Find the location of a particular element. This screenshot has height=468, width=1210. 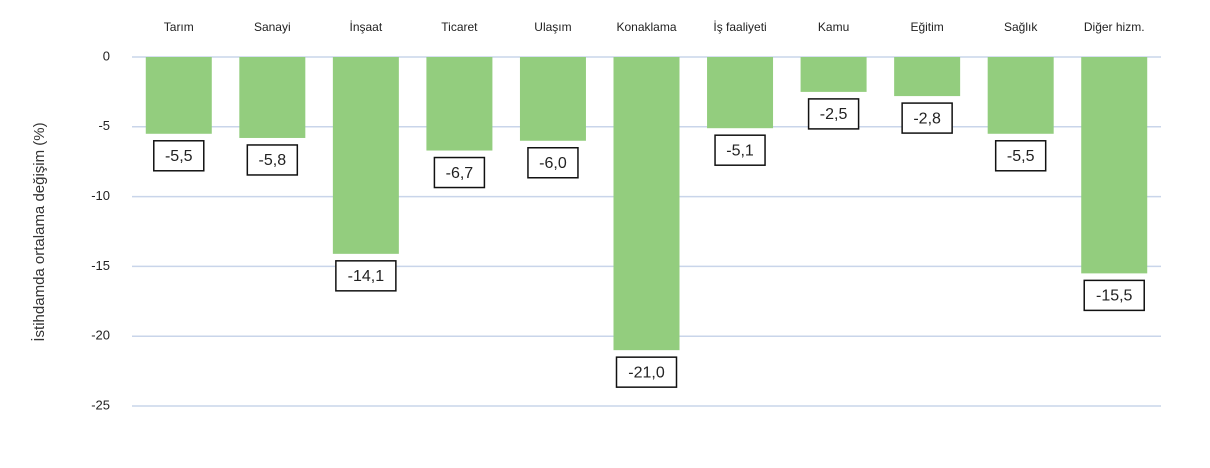

y-axis-title: İstihdamda ortalama değişim (%) is located at coordinates (39, 231).